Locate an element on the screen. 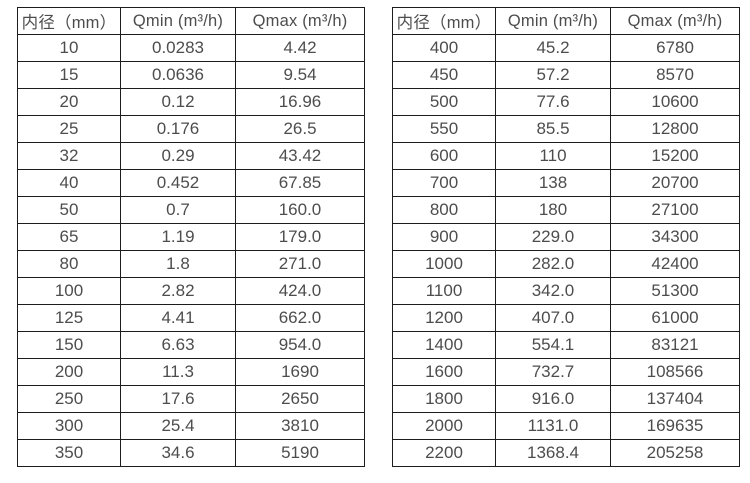  table-cell: 2200 is located at coordinates (444, 453).